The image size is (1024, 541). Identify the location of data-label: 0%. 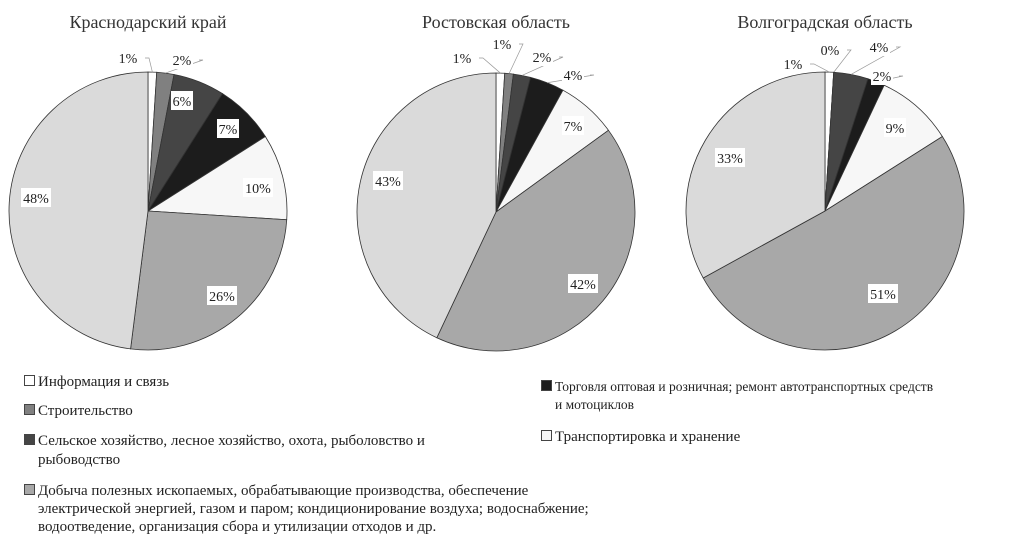
(830, 51).